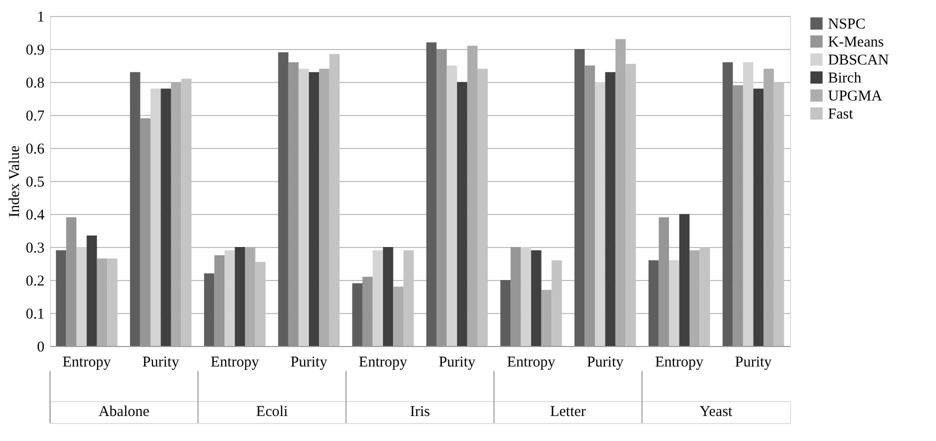  What do you see at coordinates (40, 348) in the screenshot?
I see `y-tick-label: 0` at bounding box center [40, 348].